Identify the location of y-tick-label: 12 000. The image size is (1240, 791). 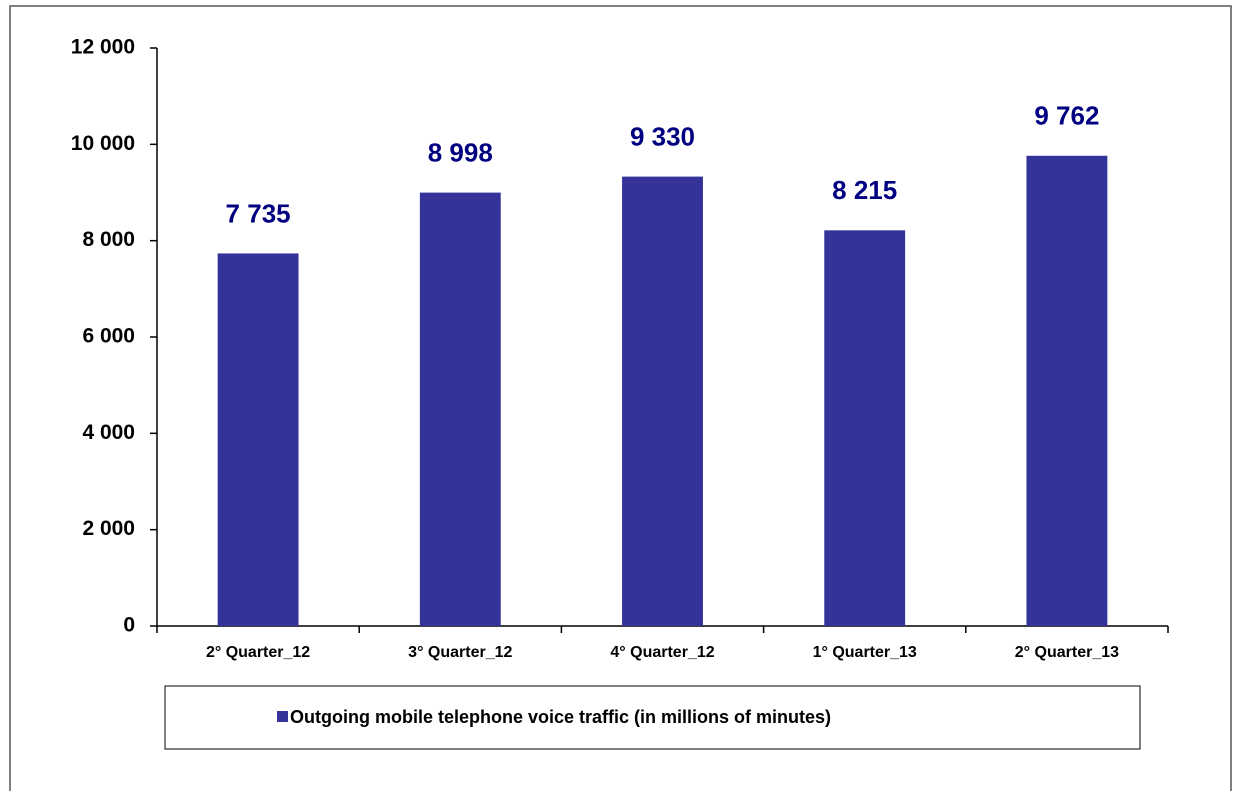
(103, 47).